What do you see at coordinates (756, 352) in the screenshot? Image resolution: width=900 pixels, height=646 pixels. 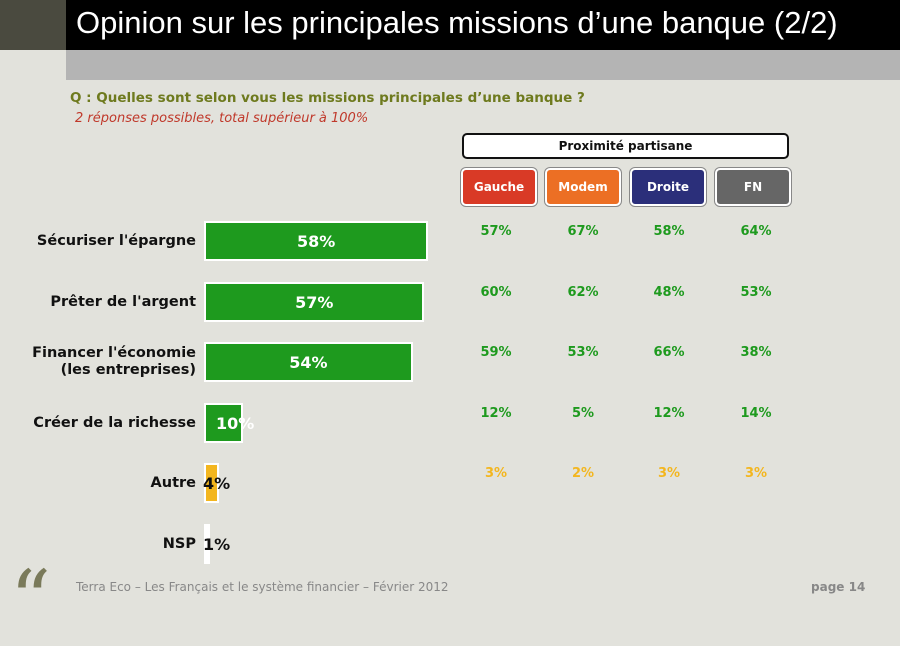 I see `party-value-fn: 38%` at bounding box center [756, 352].